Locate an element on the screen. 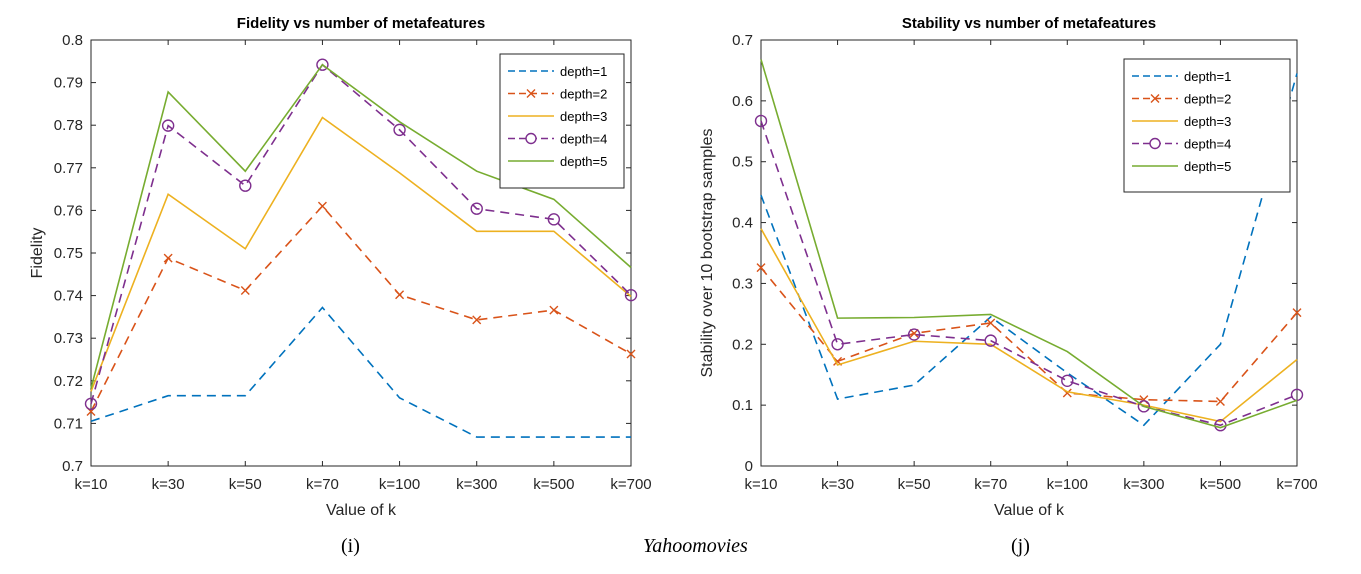  y-tick-label: 0.5 is located at coordinates (742, 162).